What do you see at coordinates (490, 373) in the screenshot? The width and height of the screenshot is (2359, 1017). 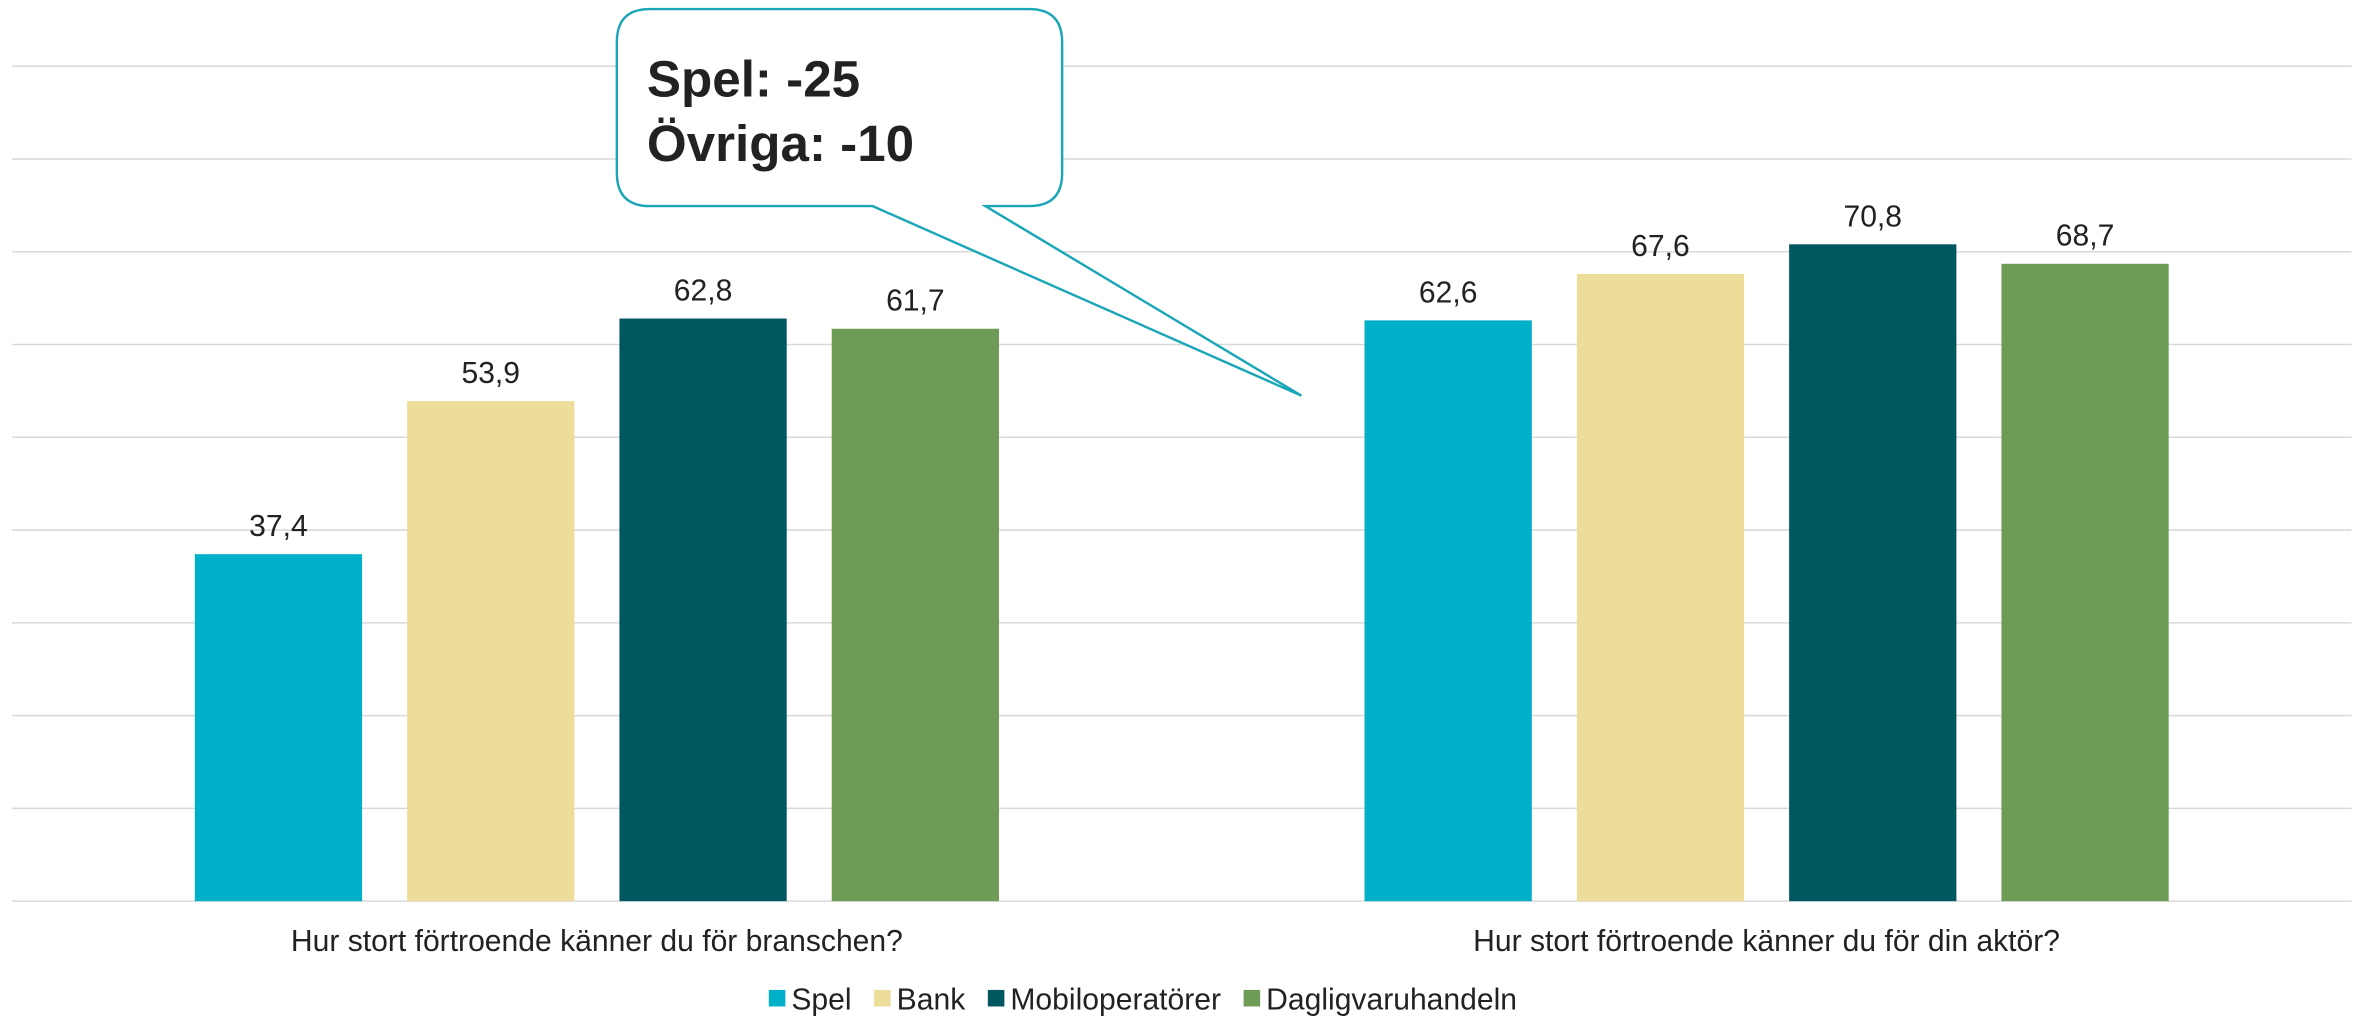 I see `data-label: 53,9` at bounding box center [490, 373].